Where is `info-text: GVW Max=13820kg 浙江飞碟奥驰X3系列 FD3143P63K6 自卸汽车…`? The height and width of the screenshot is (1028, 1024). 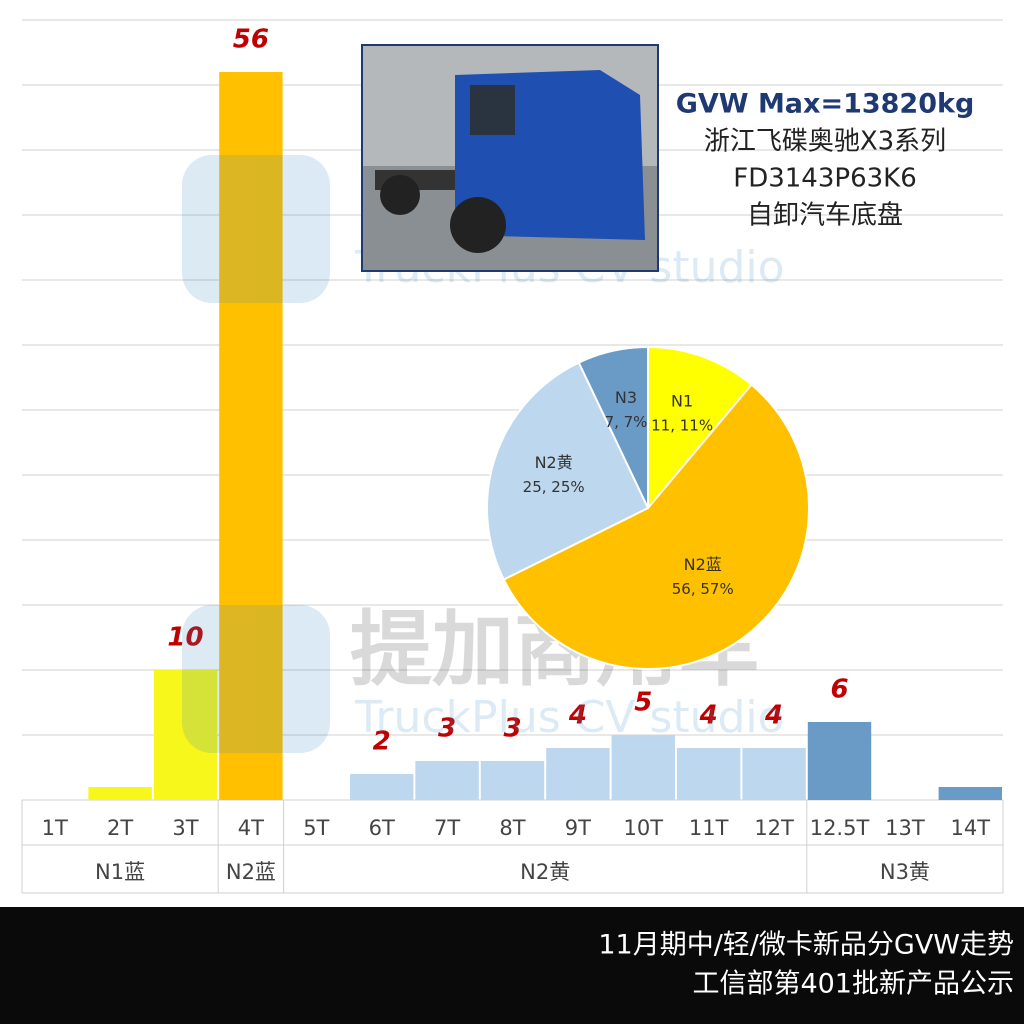 info-text: GVW Max=13820kg 浙江飞碟奥驰X3系列 FD3143P63K6 自卸汽车… is located at coordinates (825, 160).